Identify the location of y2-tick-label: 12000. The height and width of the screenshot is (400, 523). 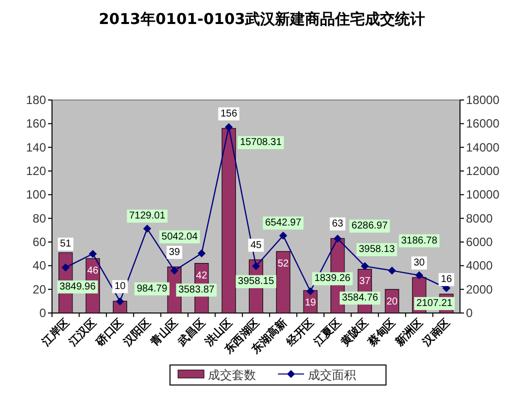
(483, 171).